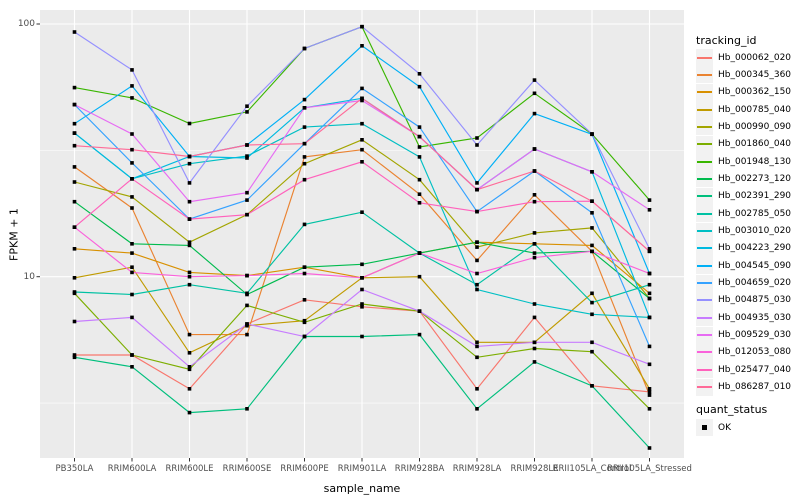 The height and width of the screenshot is (500, 800). I want to click on x-tick-label: RRIM928BA, so click(419, 469).